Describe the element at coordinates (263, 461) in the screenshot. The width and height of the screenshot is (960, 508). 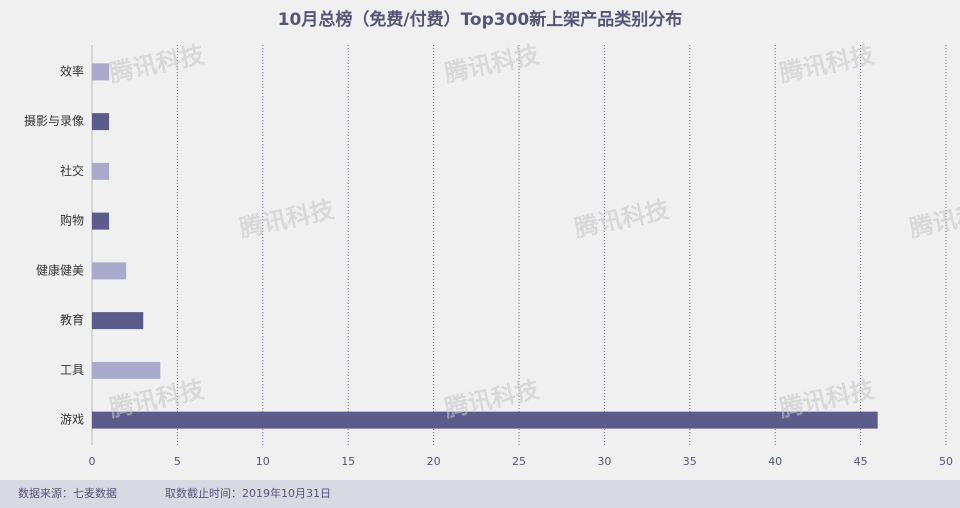
I see `x-tick-label: 10` at that location.